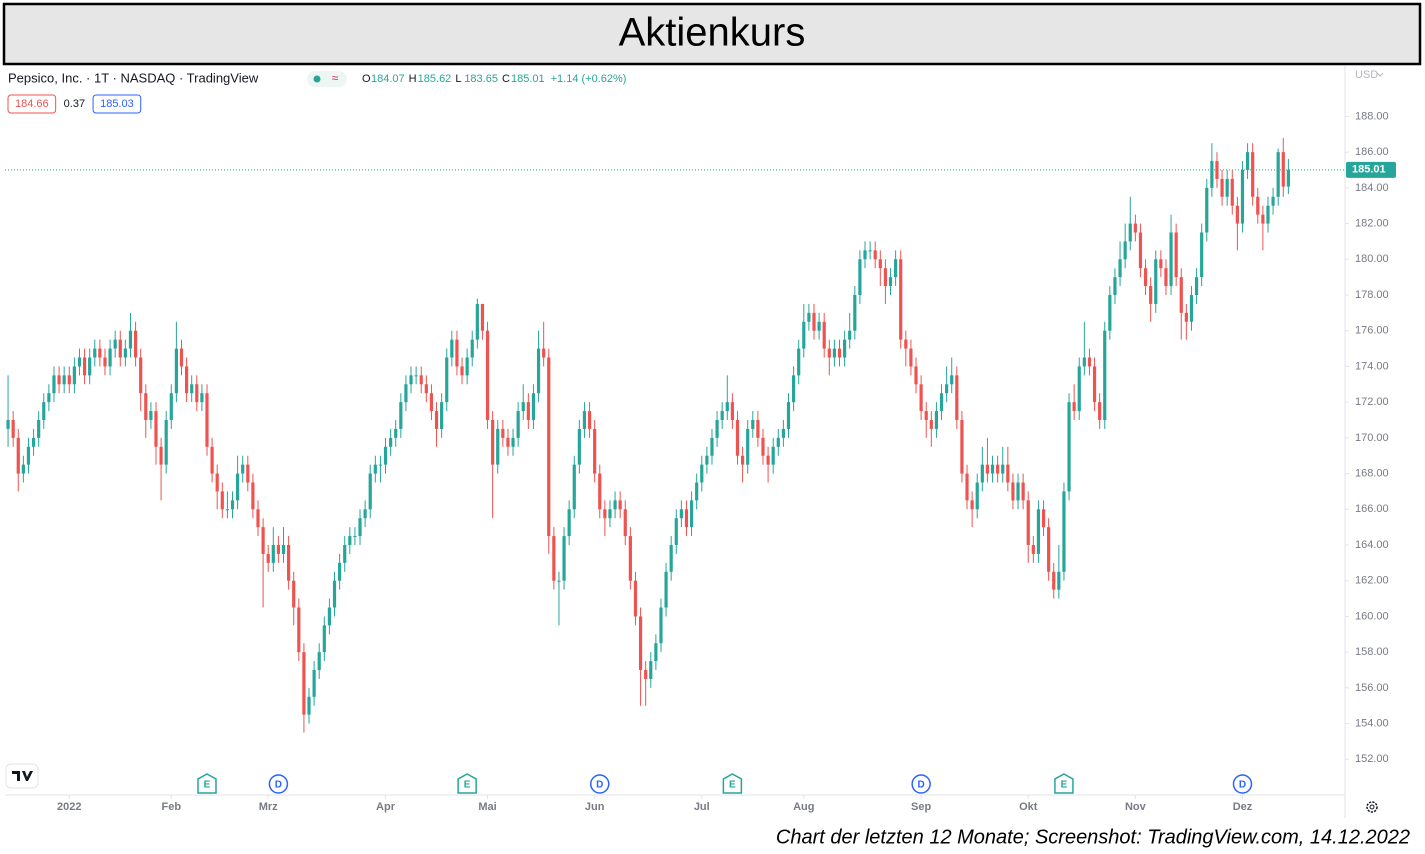 Image resolution: width=1425 pixels, height=854 pixels. What do you see at coordinates (1372, 259) in the screenshot?
I see `y-tick-label: 180.00` at bounding box center [1372, 259].